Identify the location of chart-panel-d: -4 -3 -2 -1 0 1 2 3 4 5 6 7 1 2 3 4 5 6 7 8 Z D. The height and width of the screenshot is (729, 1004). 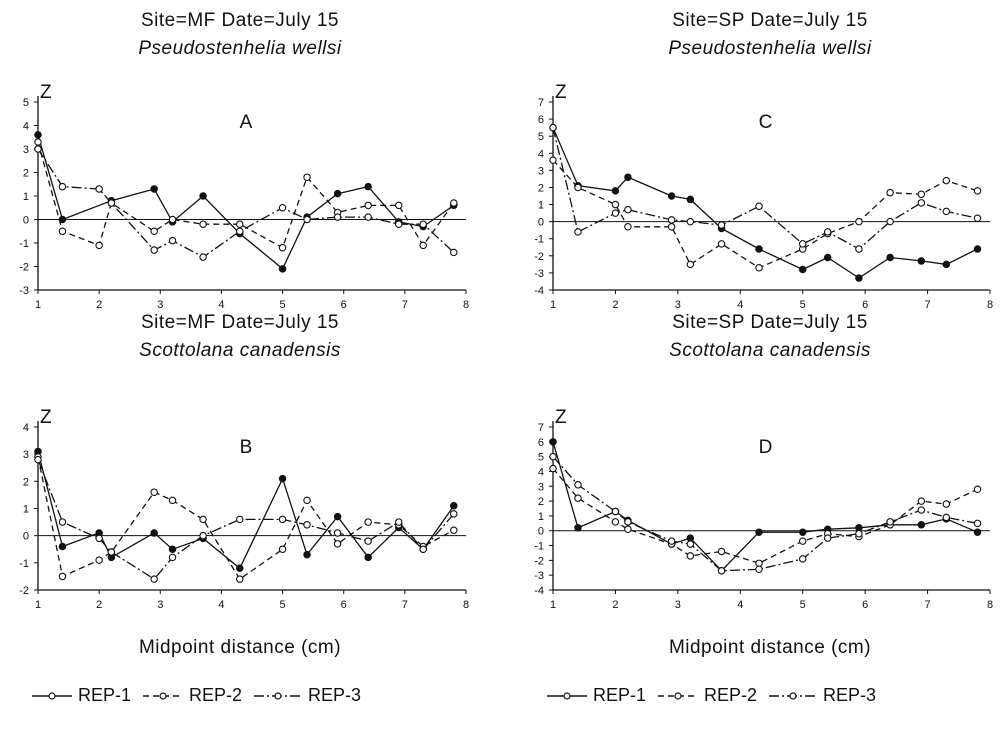
(763, 509).